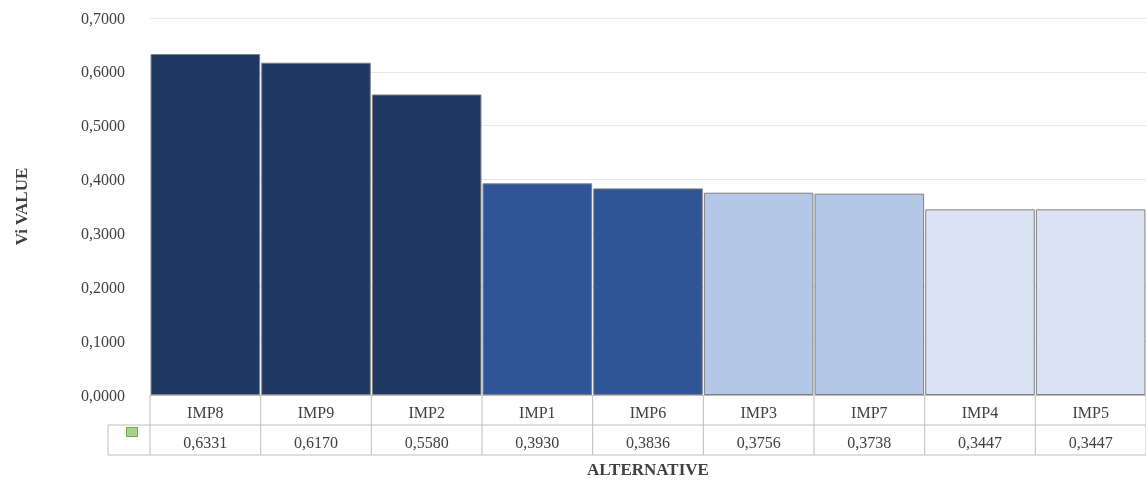  What do you see at coordinates (1090, 412) in the screenshot?
I see `x-tick-label: IMP5` at bounding box center [1090, 412].